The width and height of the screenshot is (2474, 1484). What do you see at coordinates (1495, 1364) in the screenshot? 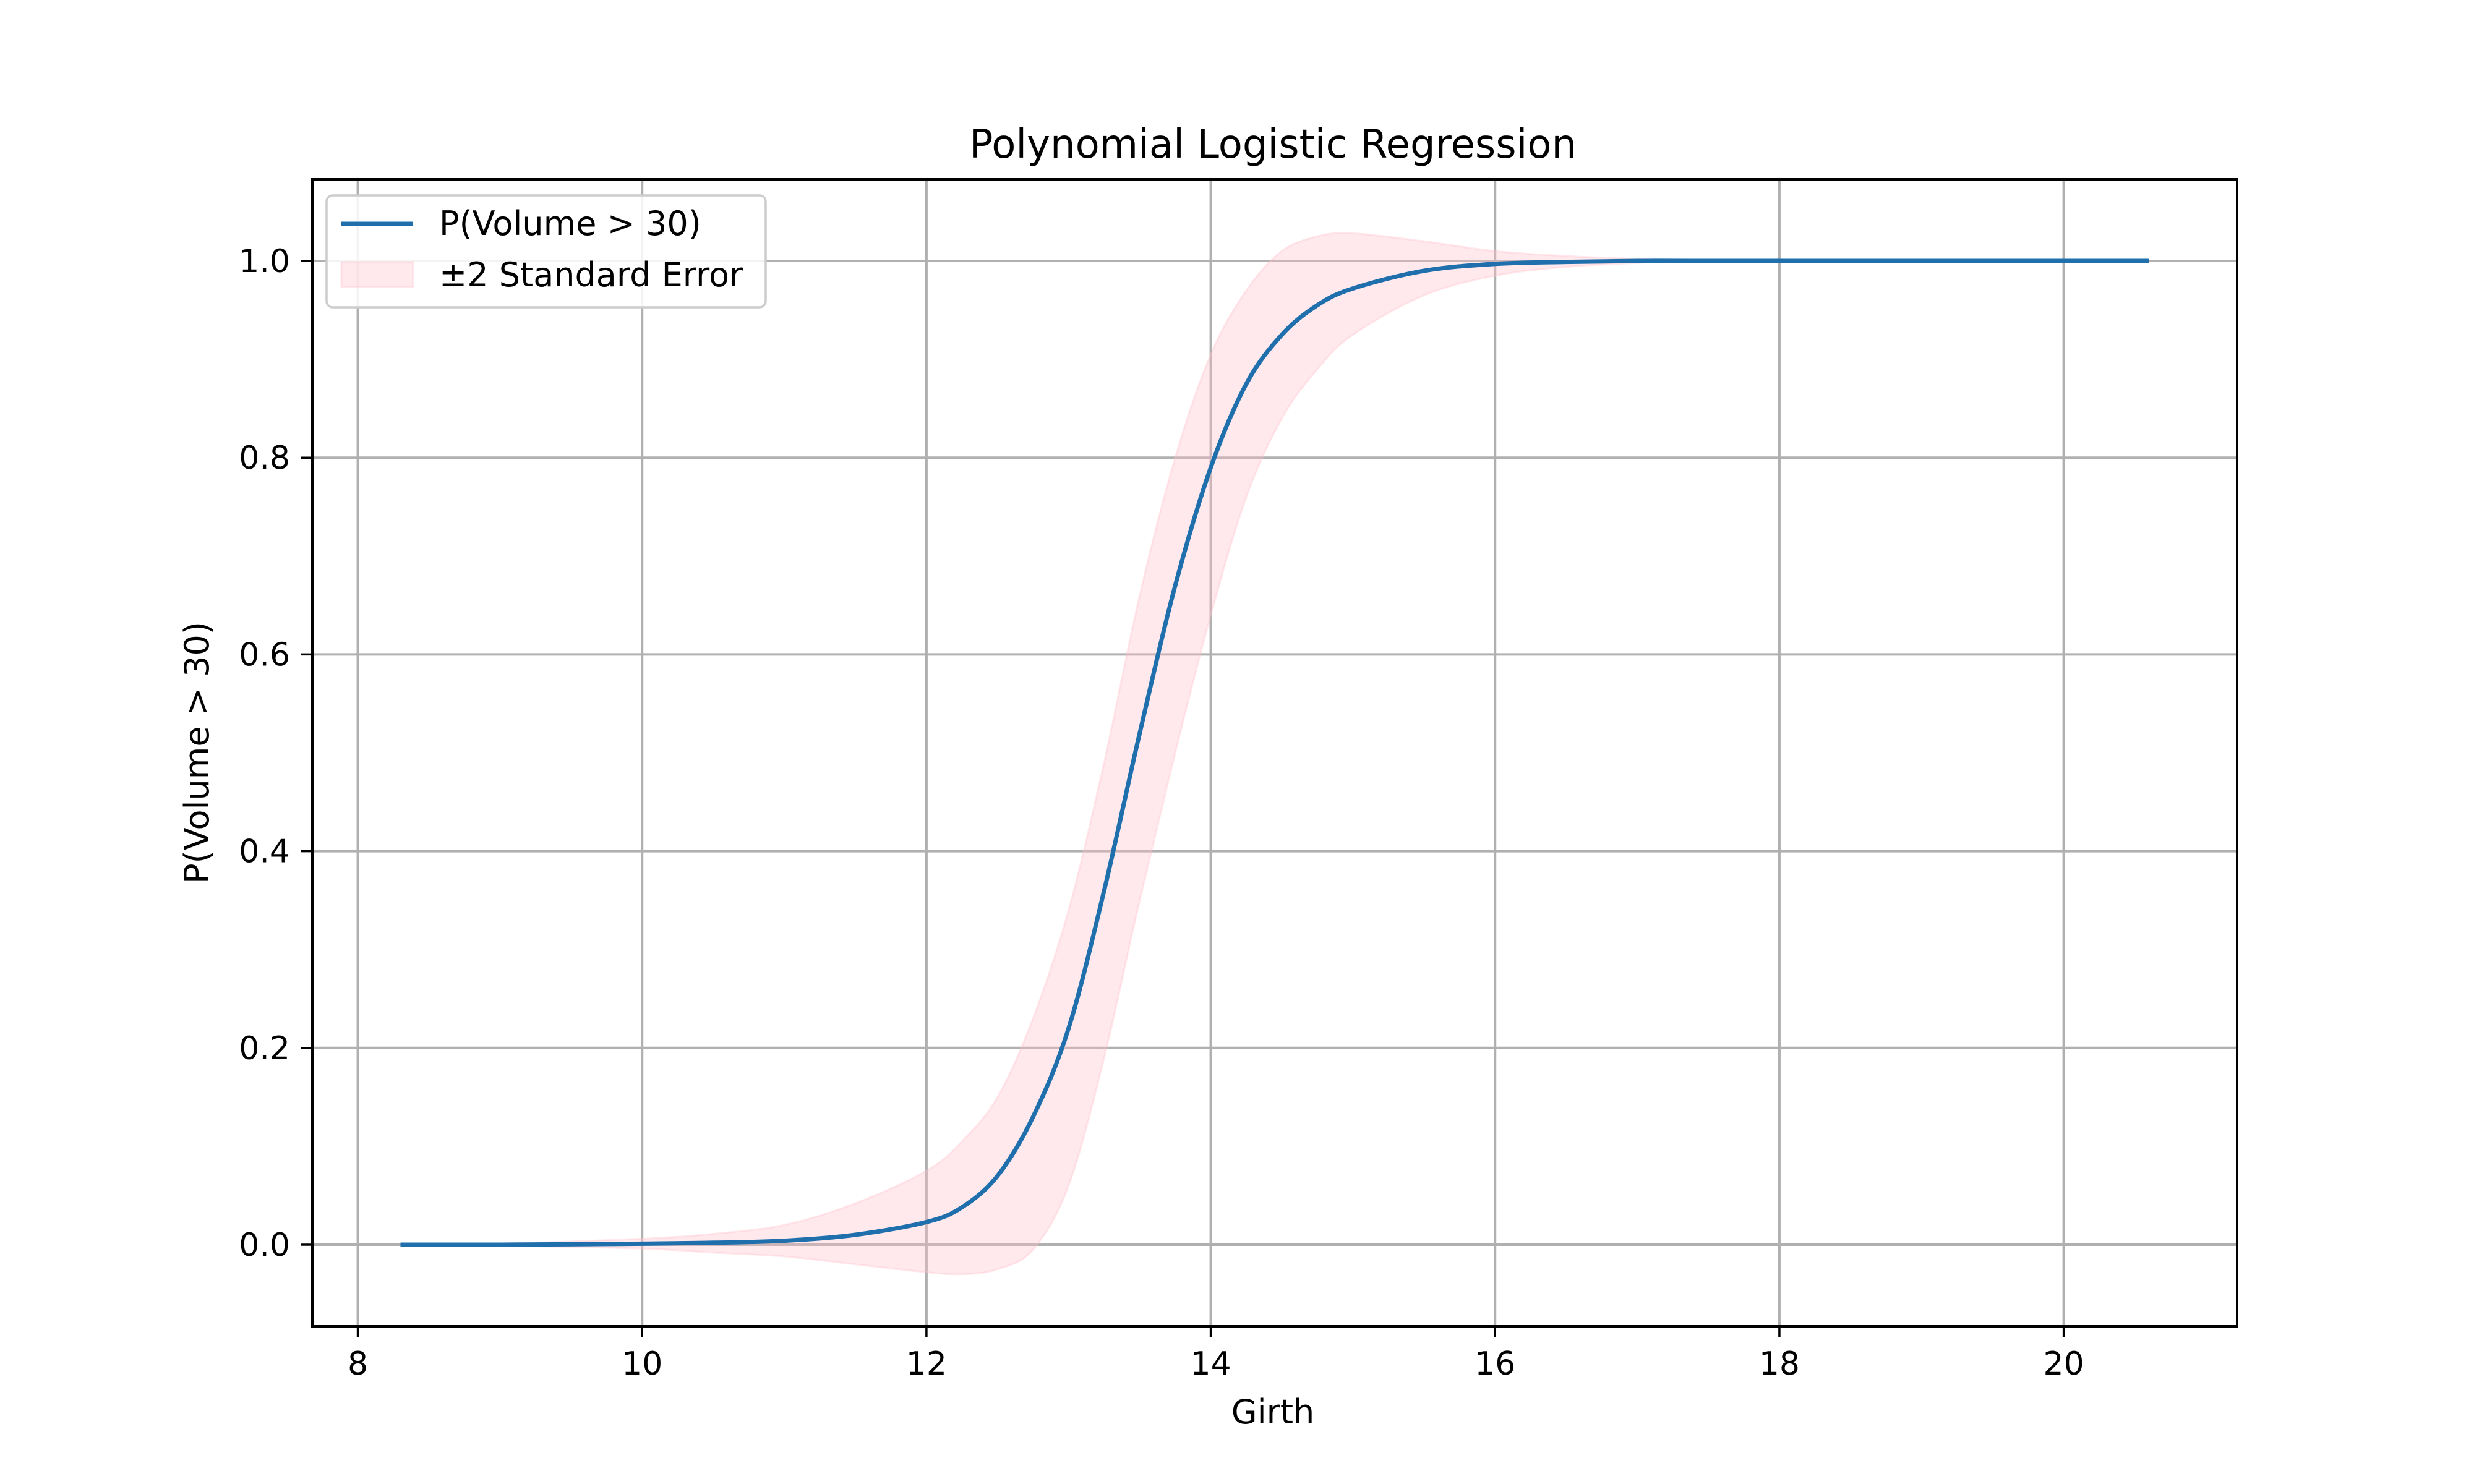
I see `x-tick-label: 16` at bounding box center [1495, 1364].